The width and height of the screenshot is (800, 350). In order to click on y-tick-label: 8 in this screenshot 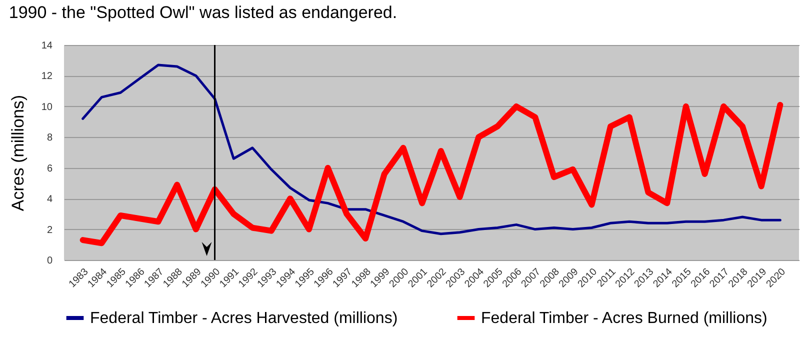, I will do `click(49, 138)`.